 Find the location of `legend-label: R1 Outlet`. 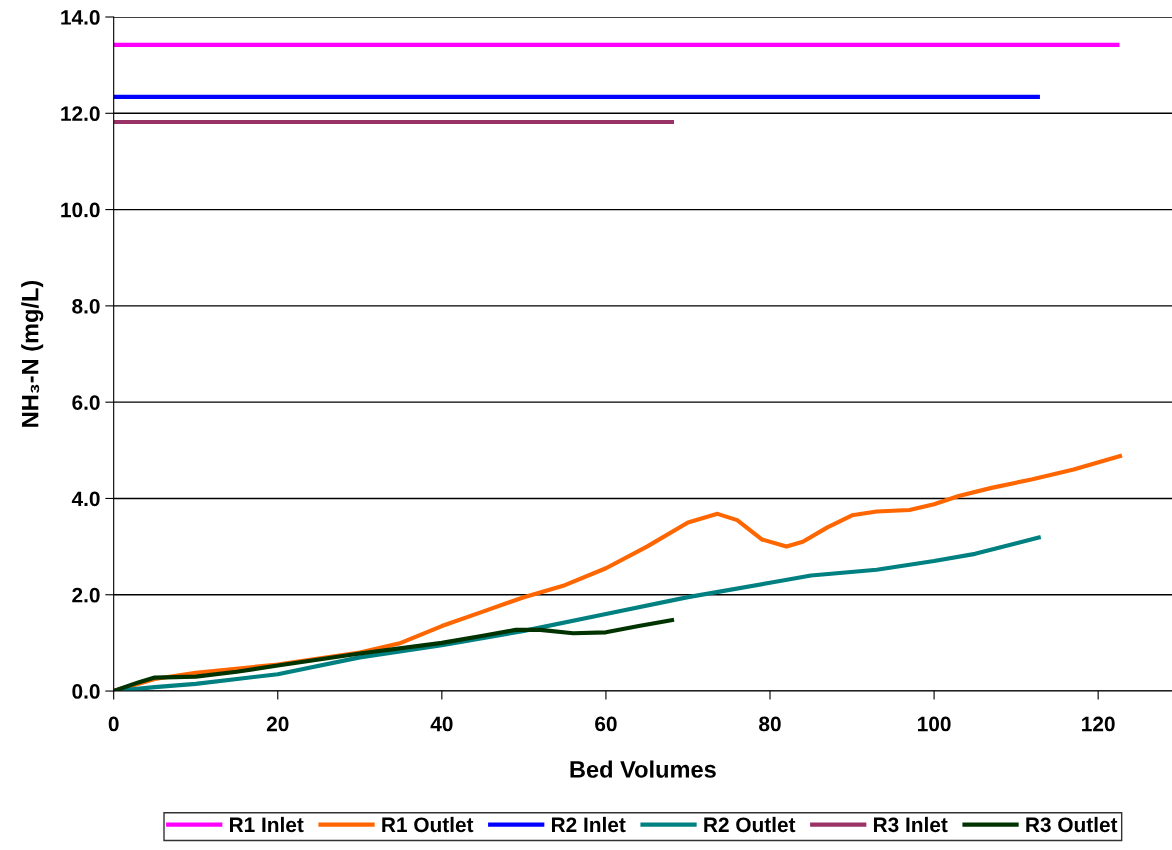

legend-label: R1 Outlet is located at coordinates (428, 824).